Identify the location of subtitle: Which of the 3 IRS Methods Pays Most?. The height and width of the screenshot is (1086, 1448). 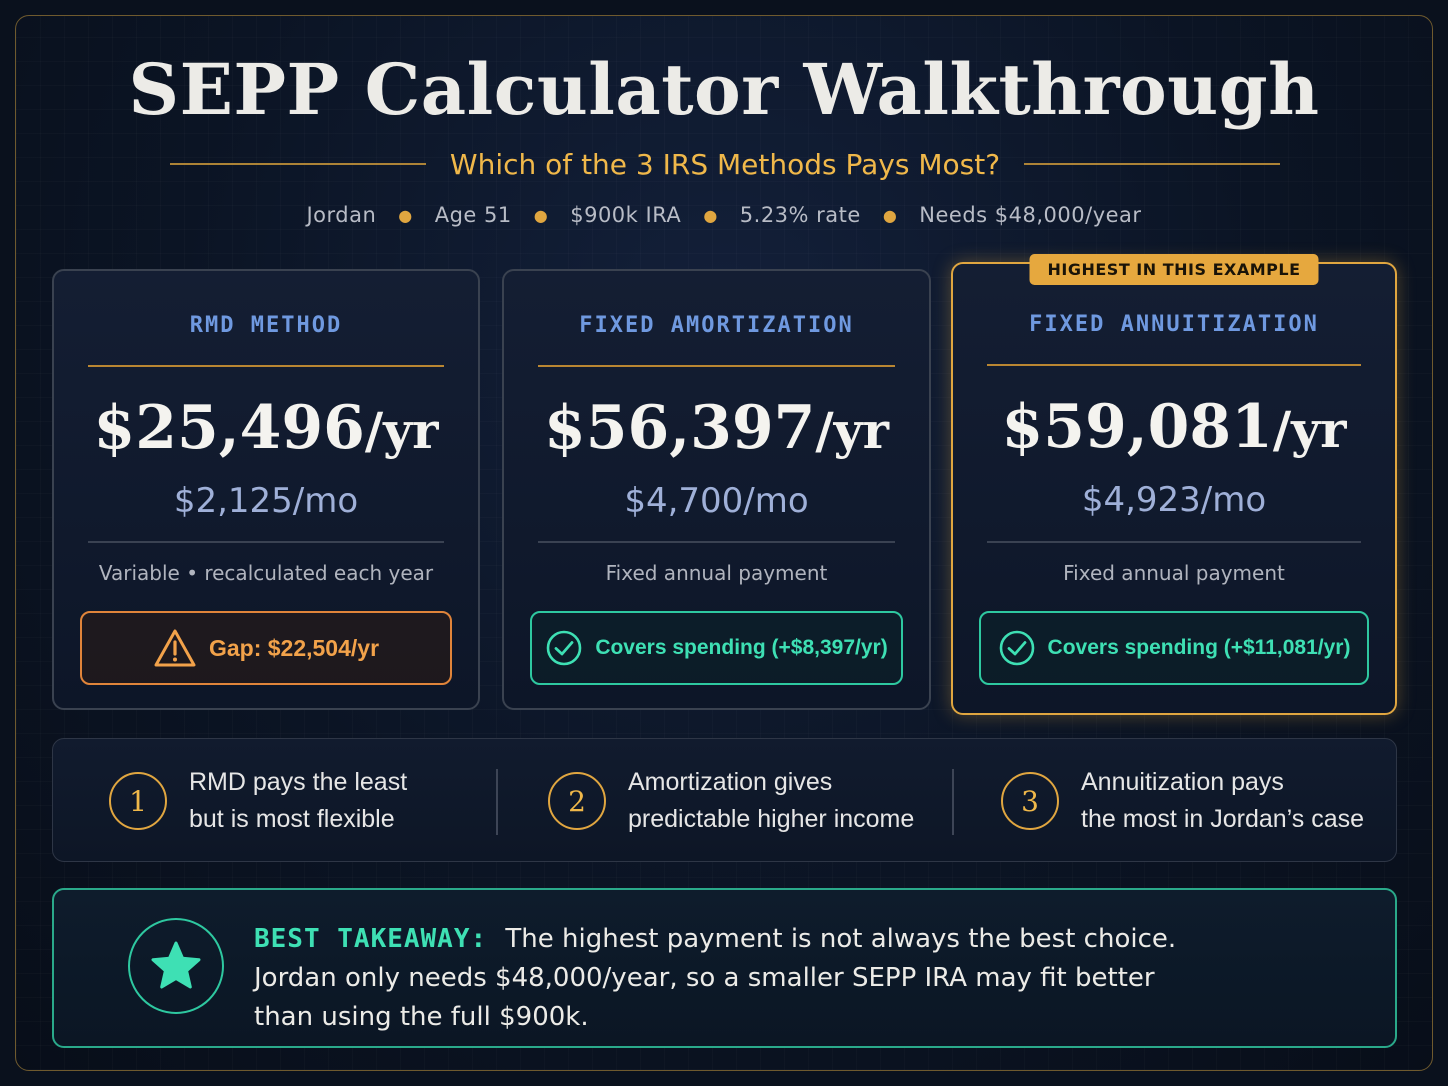
(725, 164).